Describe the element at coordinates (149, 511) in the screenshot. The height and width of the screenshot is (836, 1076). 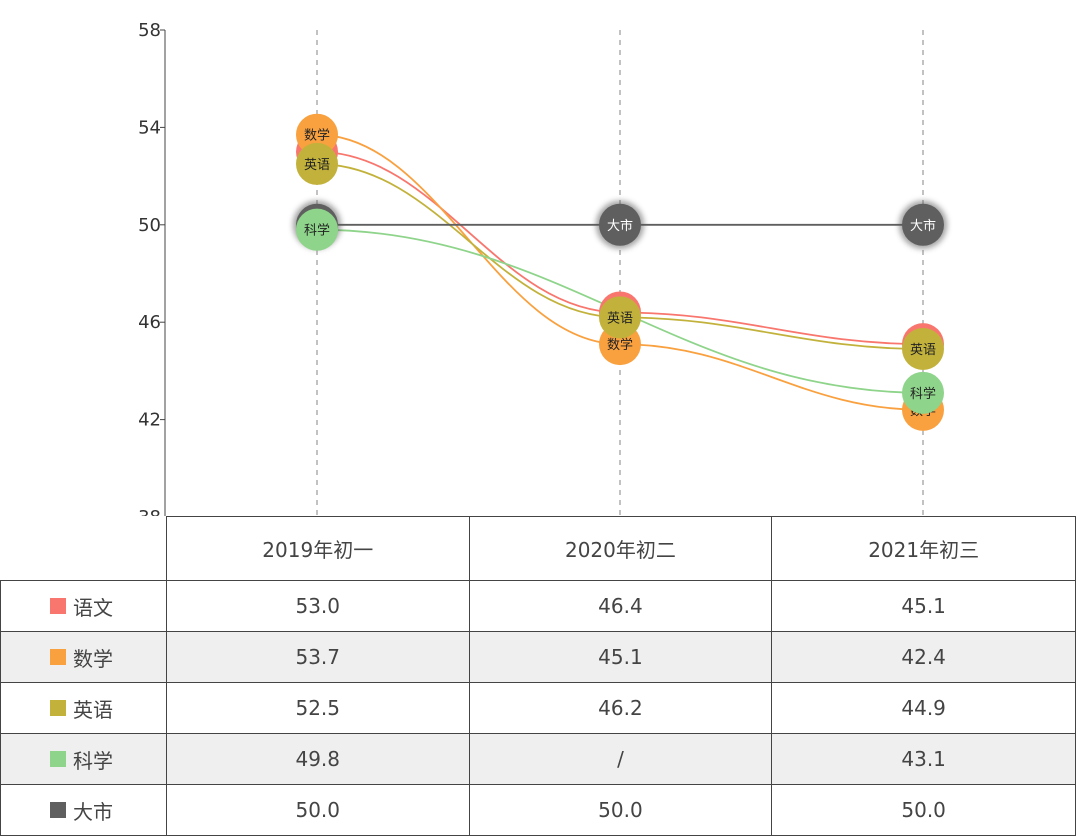
I see `y-tick-label: 38` at that location.